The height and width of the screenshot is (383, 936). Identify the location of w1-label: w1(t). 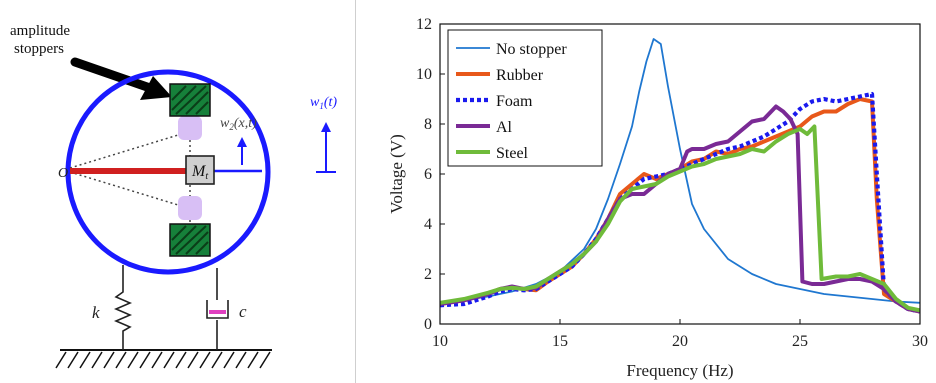
(323, 103).